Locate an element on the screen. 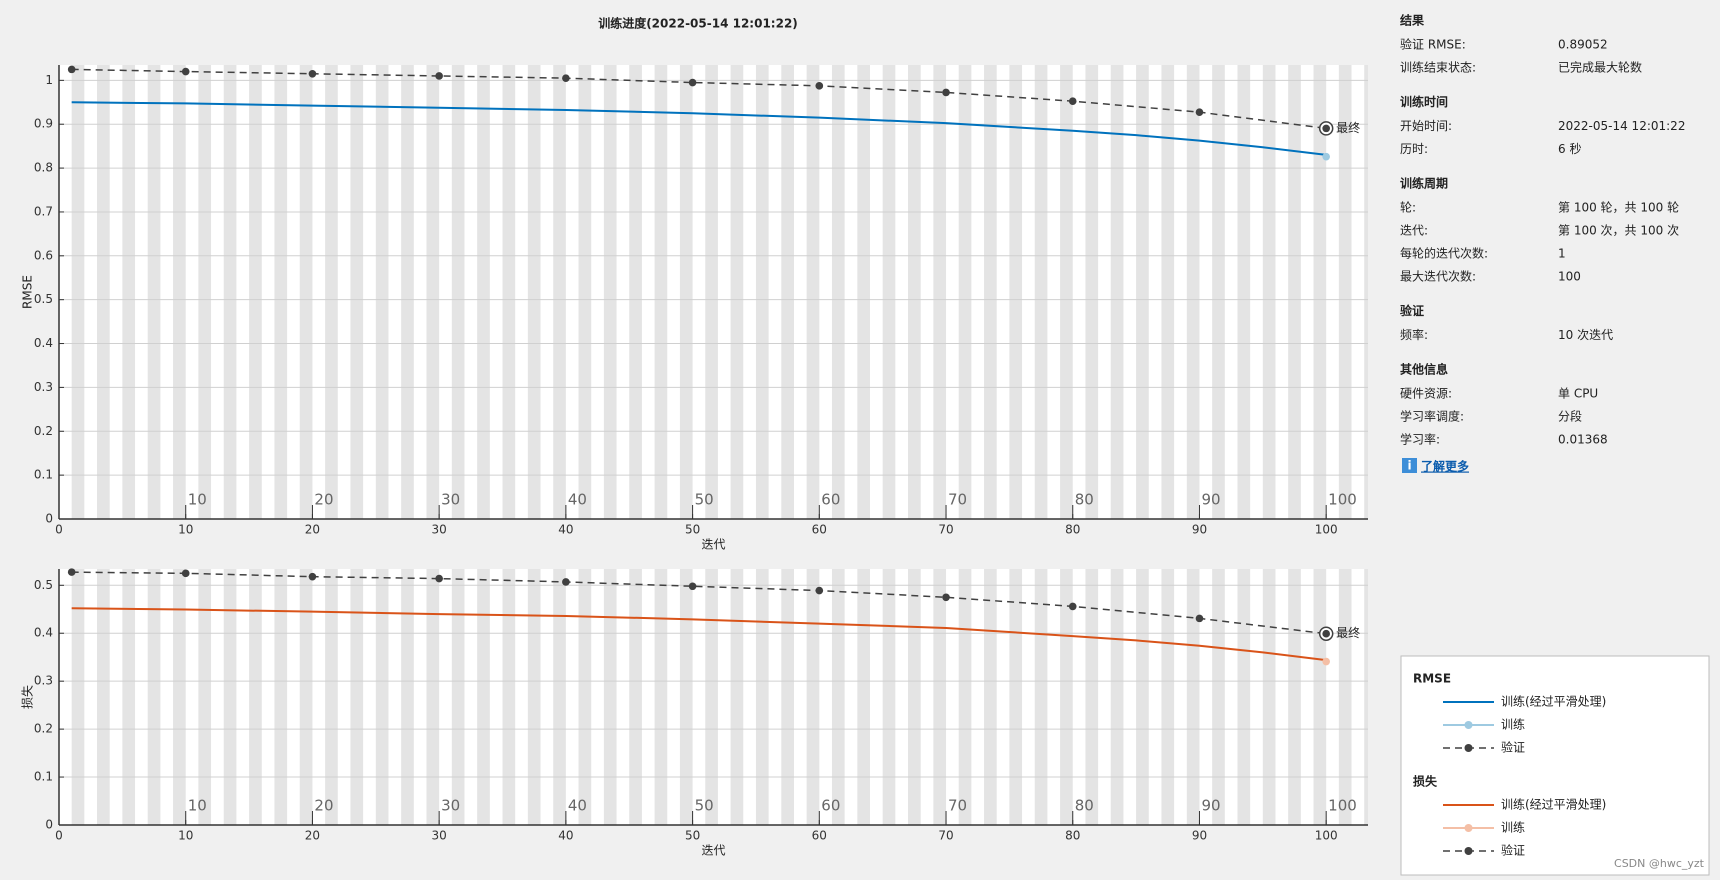 The image size is (1720, 880). x-tick-label: 10 is located at coordinates (185, 836).